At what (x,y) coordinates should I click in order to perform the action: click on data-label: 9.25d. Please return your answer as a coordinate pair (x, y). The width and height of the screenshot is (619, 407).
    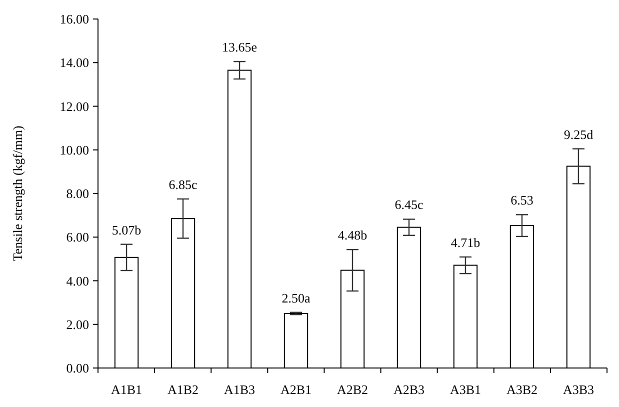
    Looking at the image, I should click on (579, 134).